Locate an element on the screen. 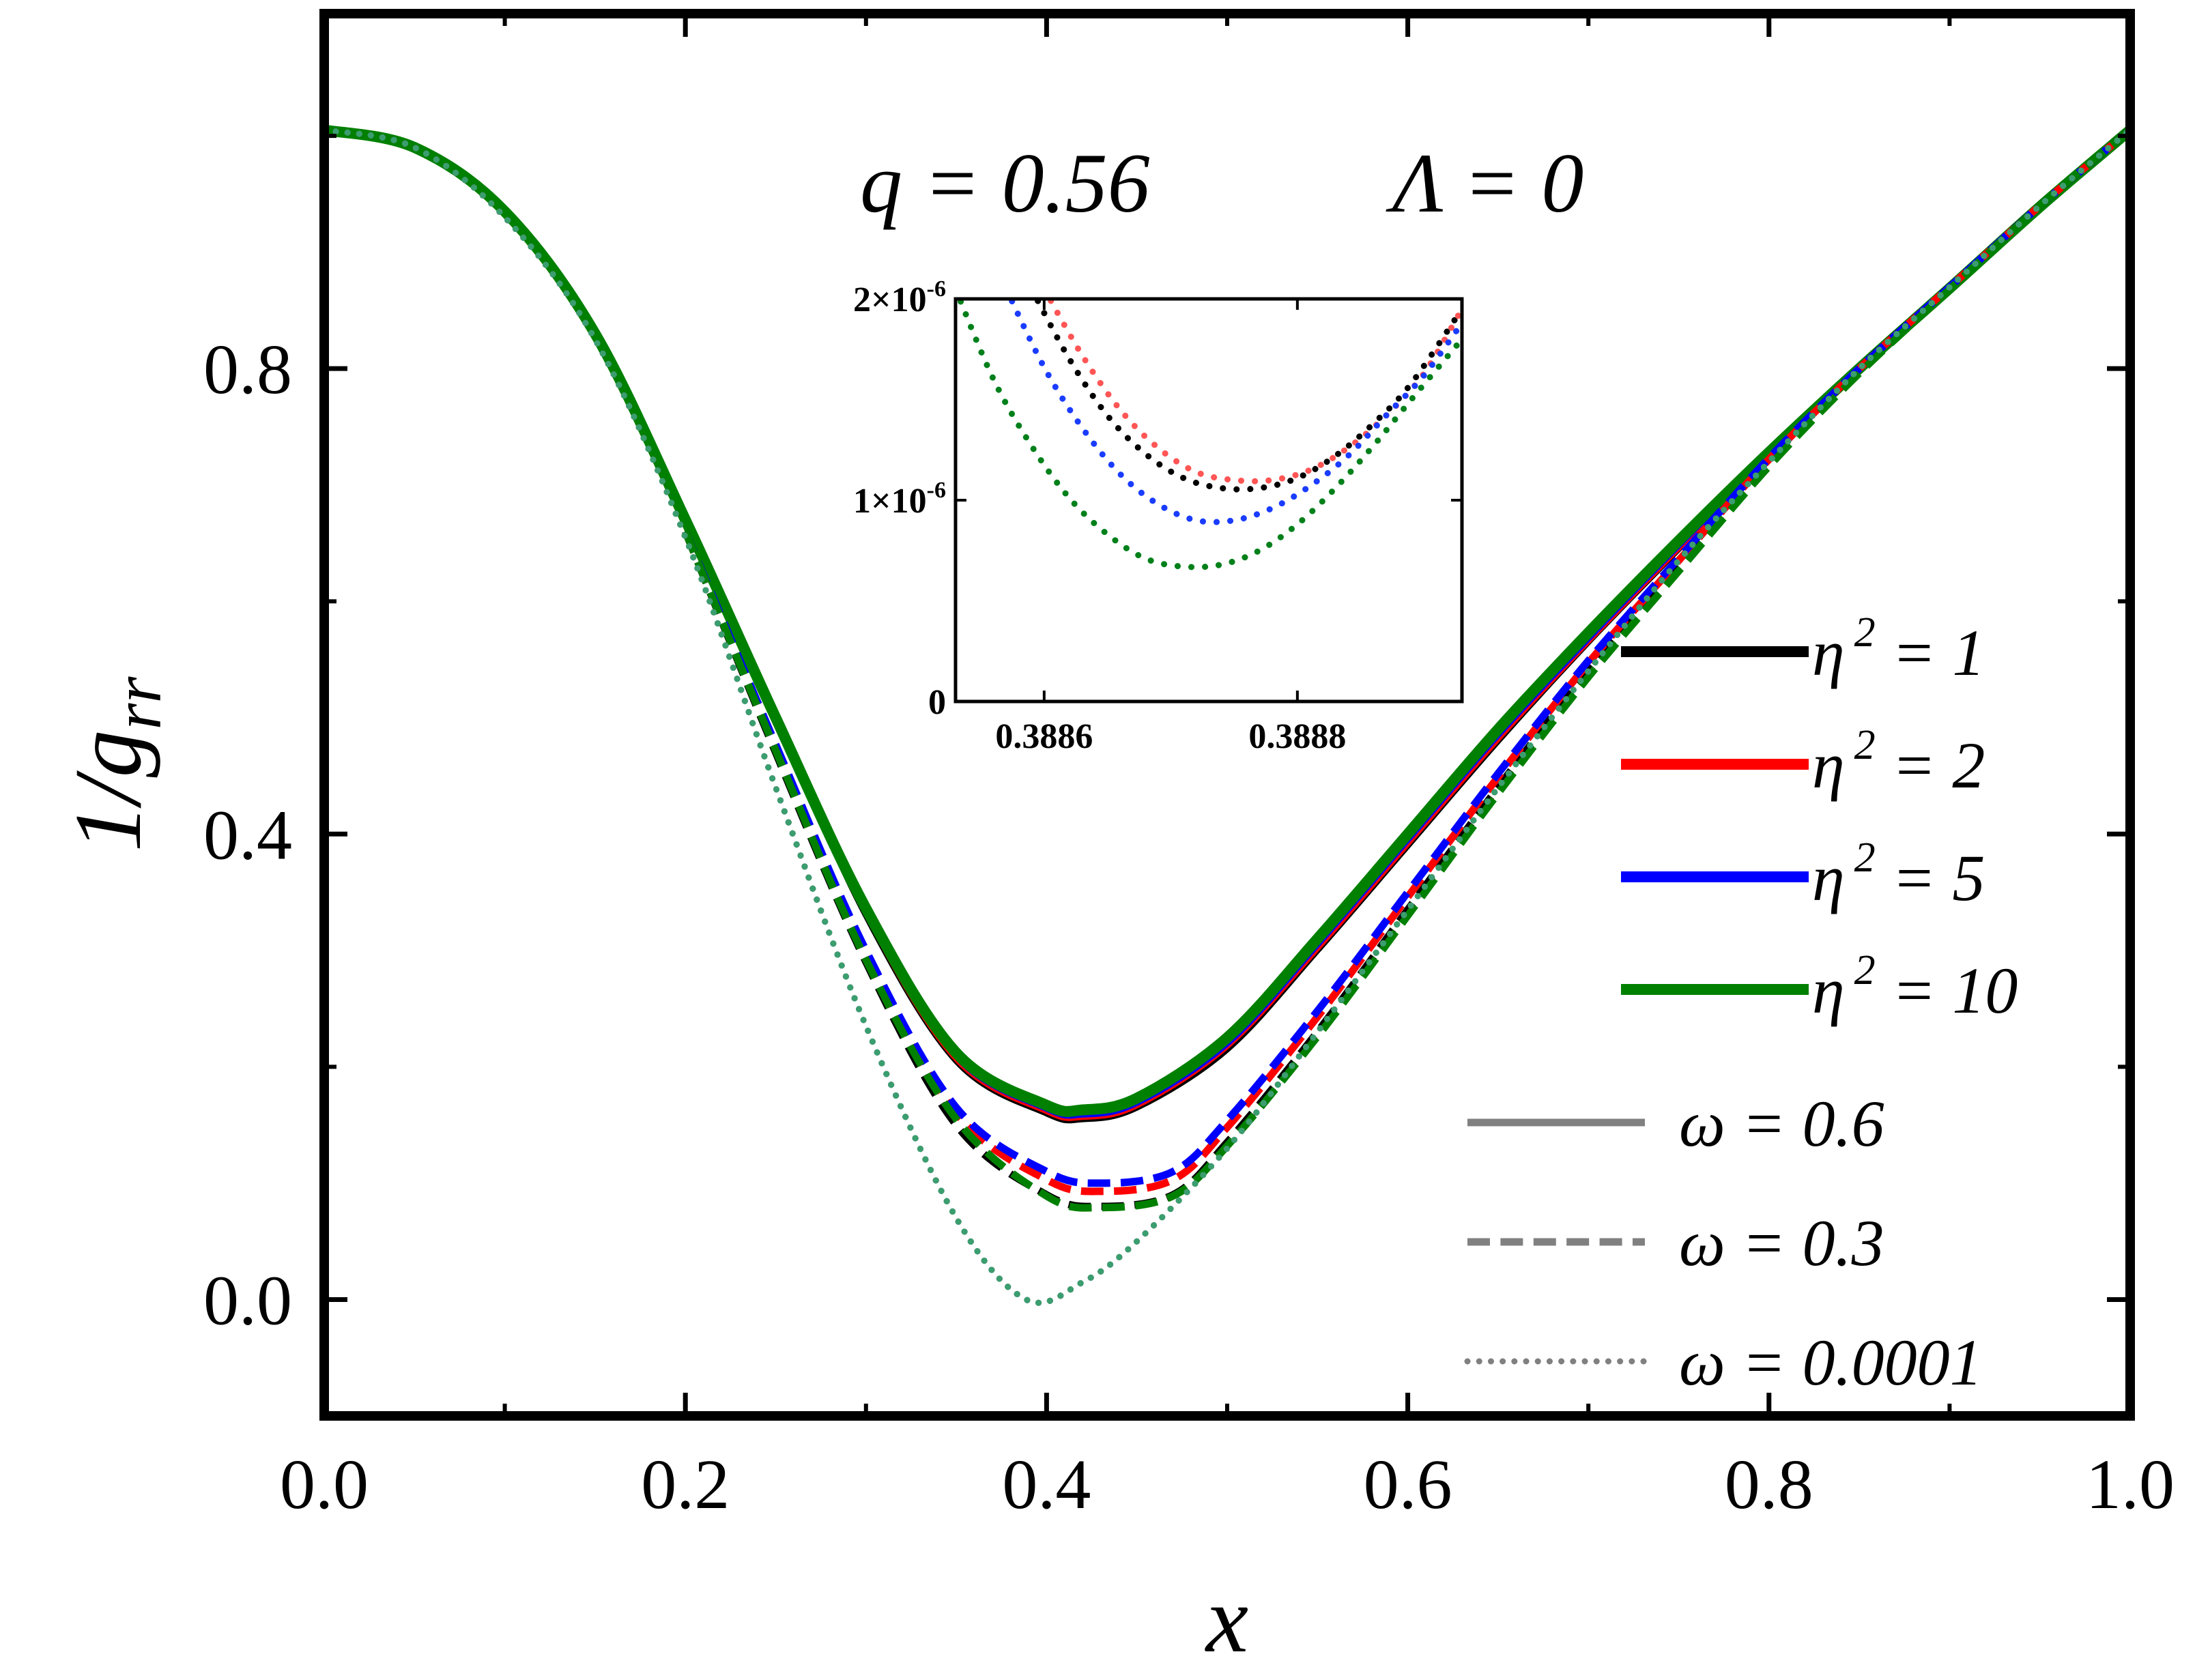 The width and height of the screenshot is (2195, 1680). x-tick-label: 0.6 is located at coordinates (1408, 1484).